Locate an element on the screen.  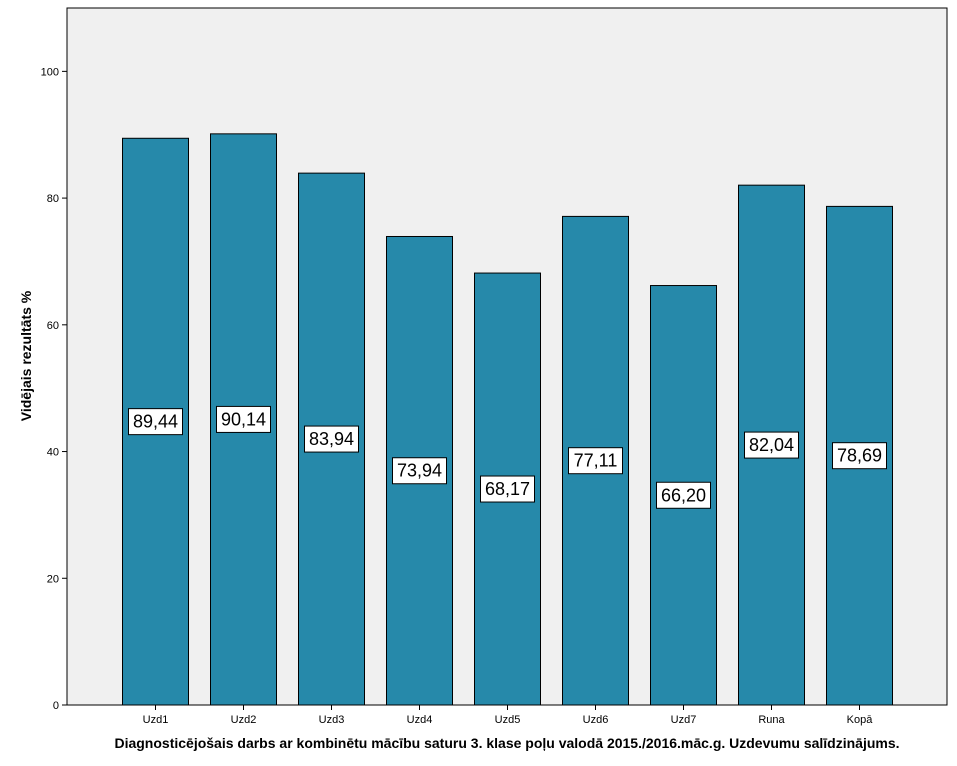
data-label: 82,04 is located at coordinates (771, 445).